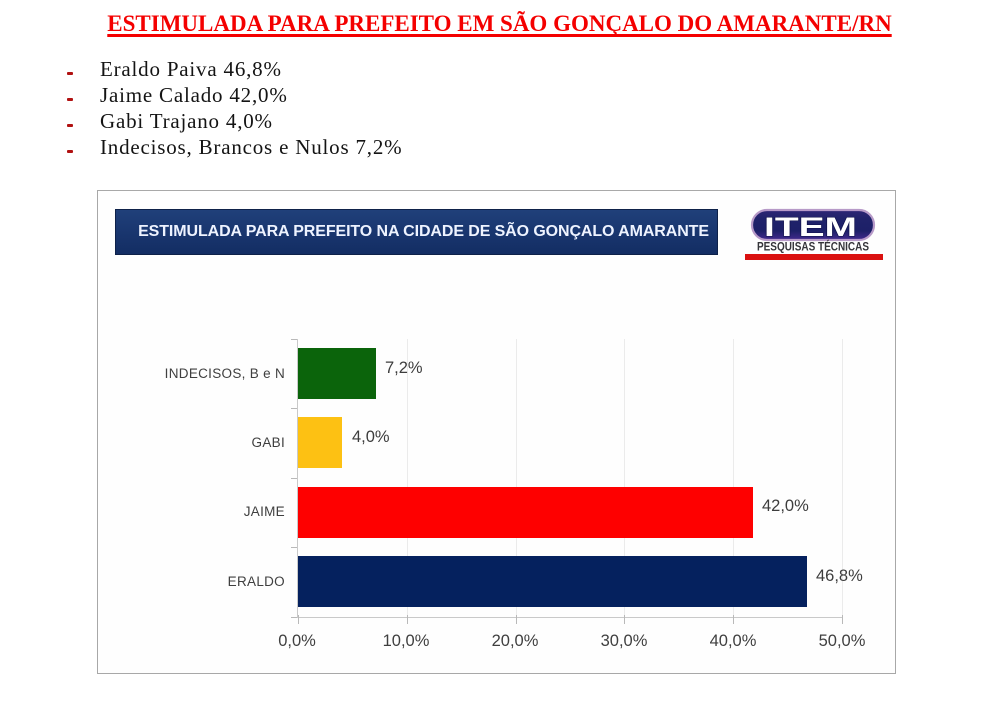 This screenshot has height=724, width=999. Describe the element at coordinates (813, 247) in the screenshot. I see `svg-text: PESQUISAS TÉCNICAS` at that location.